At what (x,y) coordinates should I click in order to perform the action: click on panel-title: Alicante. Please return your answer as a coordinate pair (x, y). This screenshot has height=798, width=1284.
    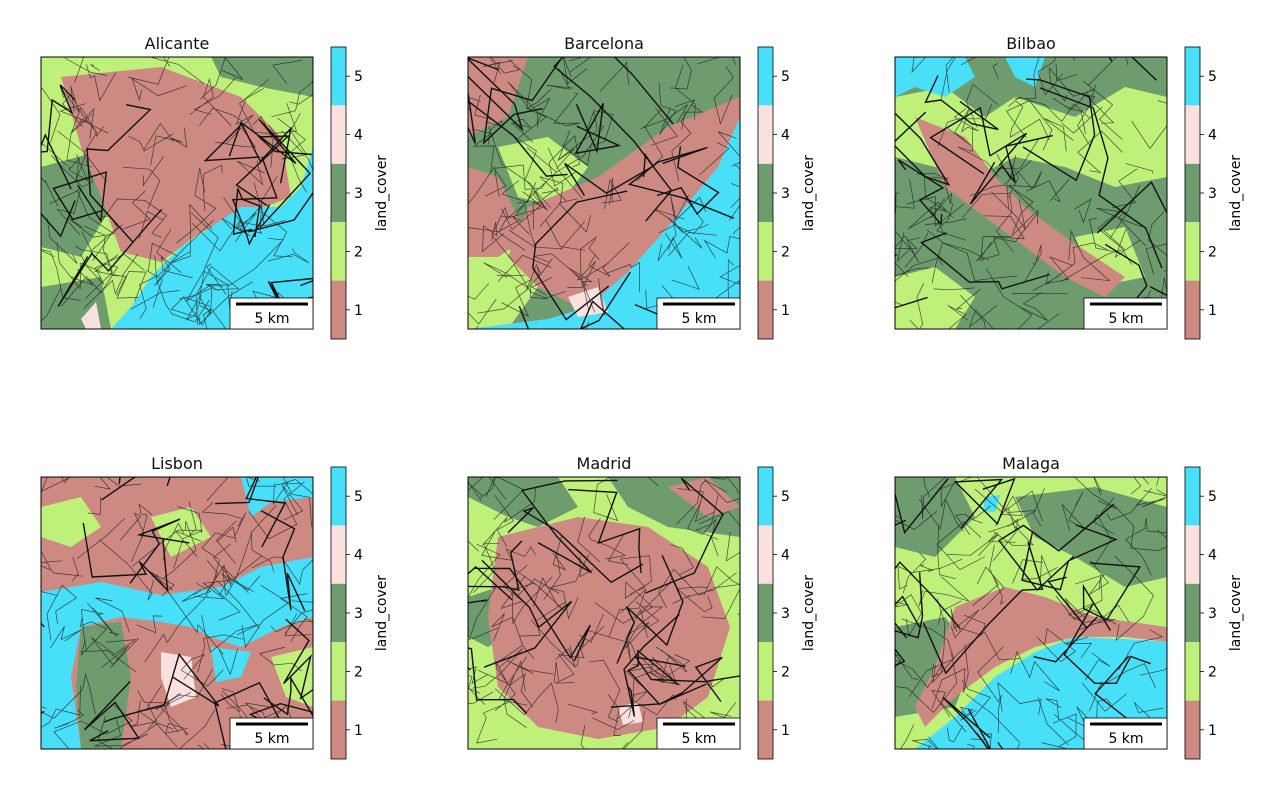
    Looking at the image, I should click on (177, 43).